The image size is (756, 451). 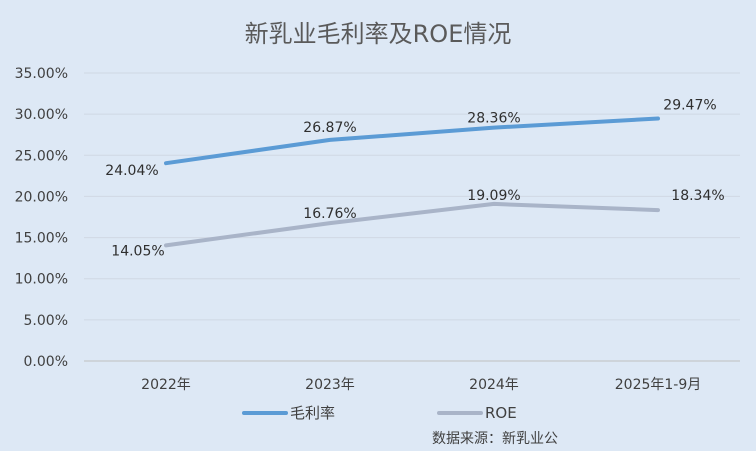 I want to click on data-label: 19.09%, so click(x=493, y=196).